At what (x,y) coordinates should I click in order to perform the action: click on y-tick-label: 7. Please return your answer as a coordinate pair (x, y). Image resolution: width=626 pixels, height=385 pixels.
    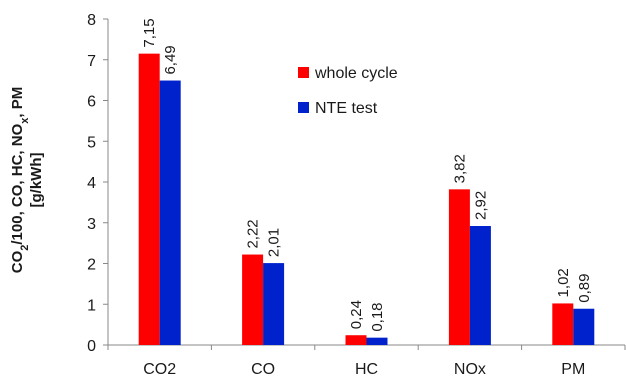
    Looking at the image, I should click on (91, 61).